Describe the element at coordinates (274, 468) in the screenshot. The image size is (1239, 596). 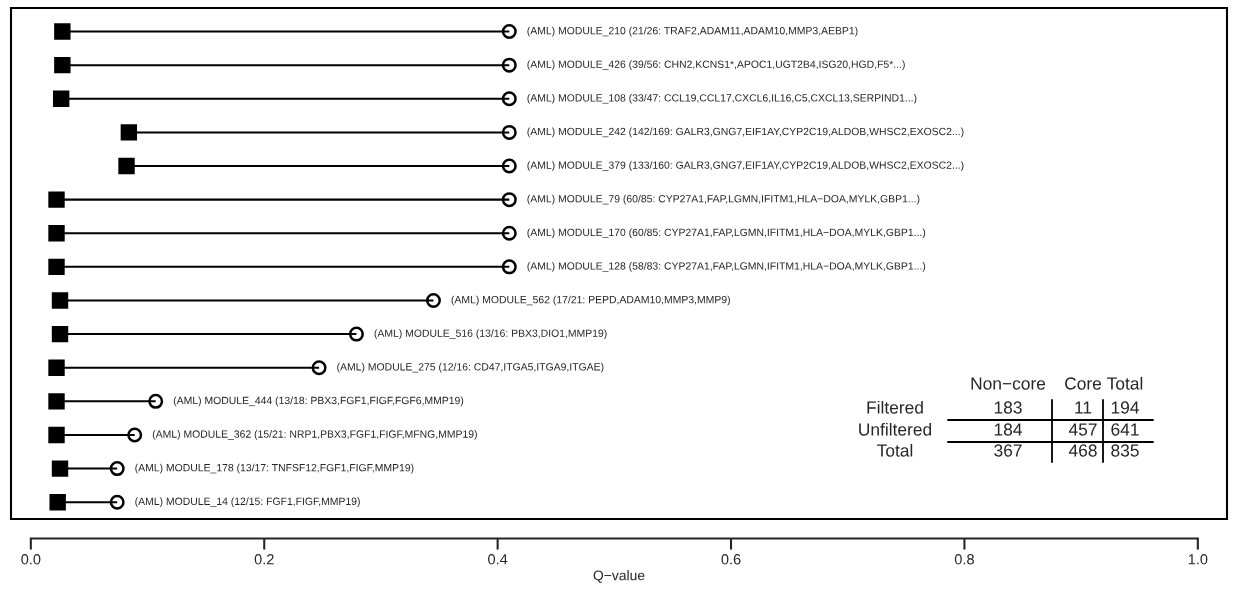
I see `y-tick-label: (AML) MODULE_178 (13/17: TNFSF12,FGF1,FIGF,MMP19)` at that location.